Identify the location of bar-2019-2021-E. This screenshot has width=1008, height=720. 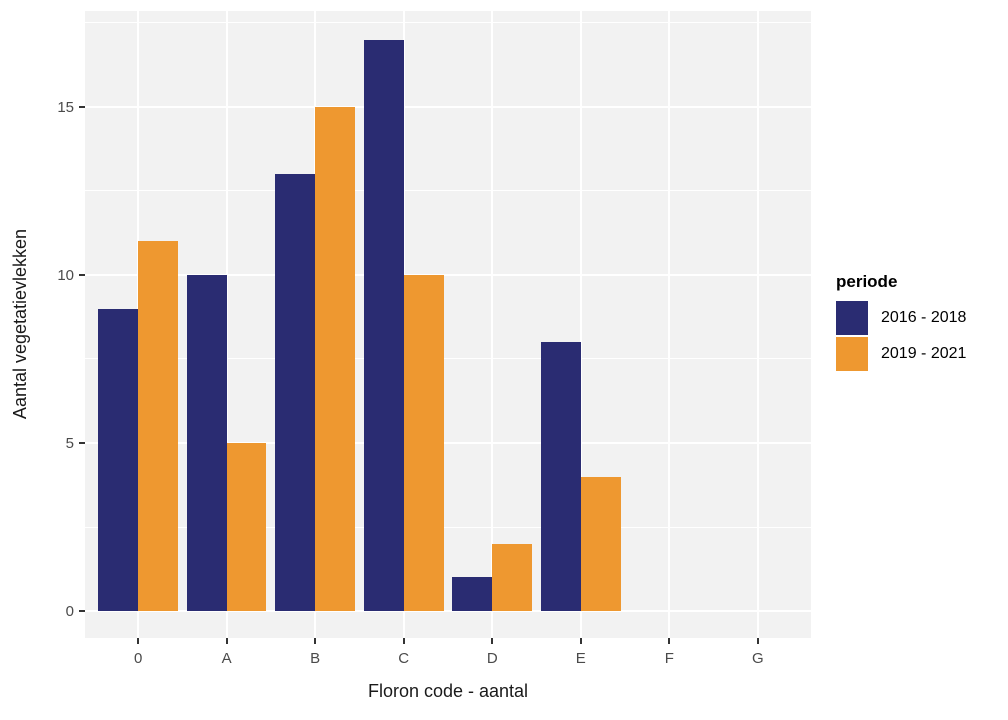
(600, 544).